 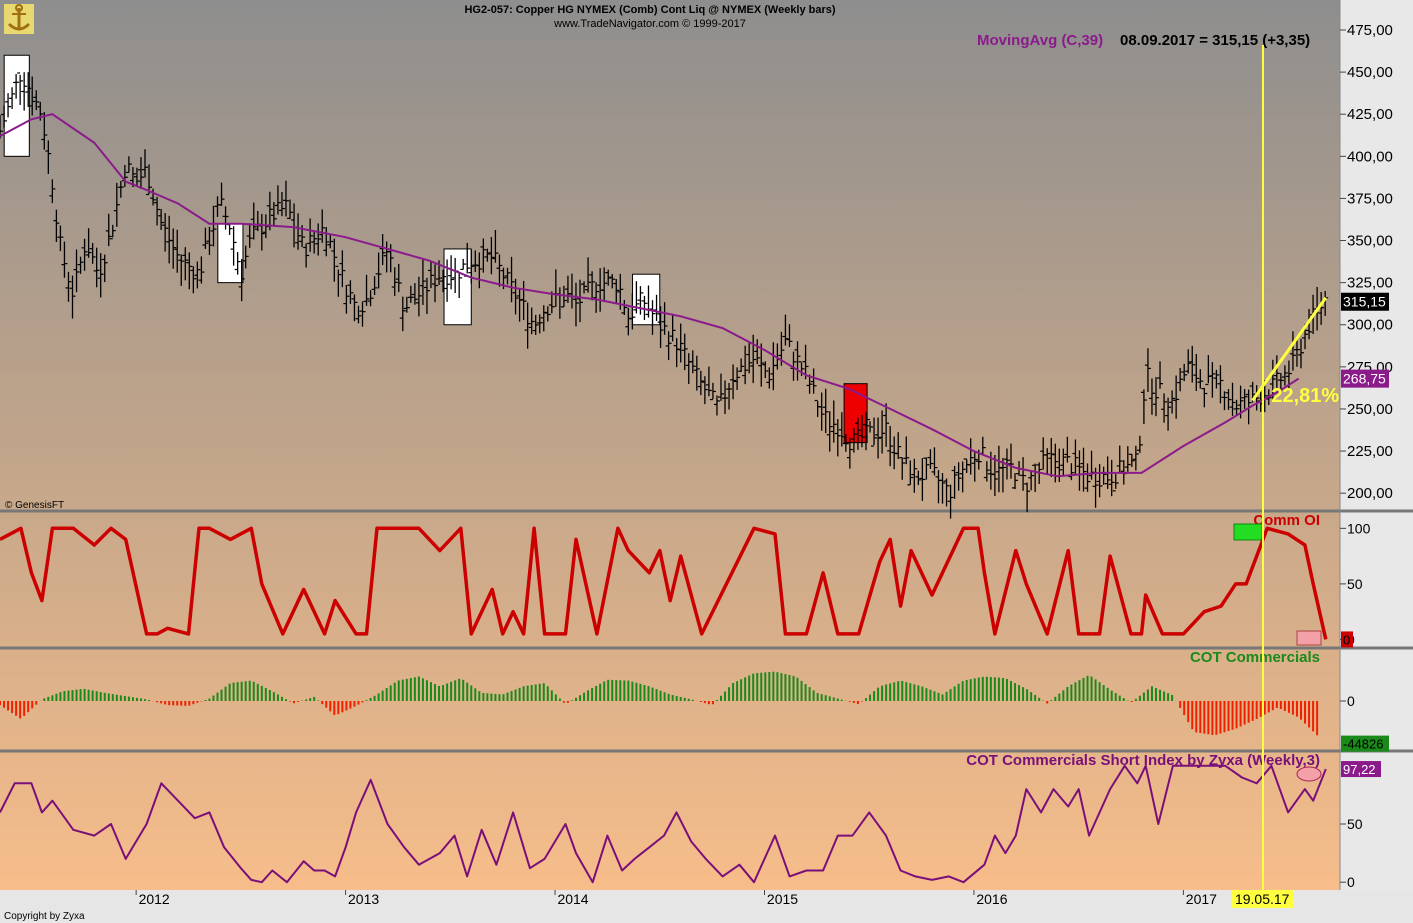 I want to click on x-tick-label: 2016, so click(x=991, y=899).